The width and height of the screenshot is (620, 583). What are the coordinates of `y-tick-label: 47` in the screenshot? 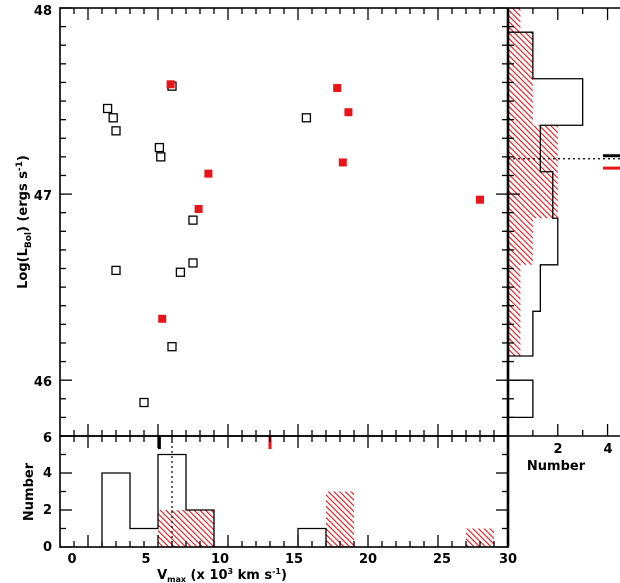 It's located at (43, 196).